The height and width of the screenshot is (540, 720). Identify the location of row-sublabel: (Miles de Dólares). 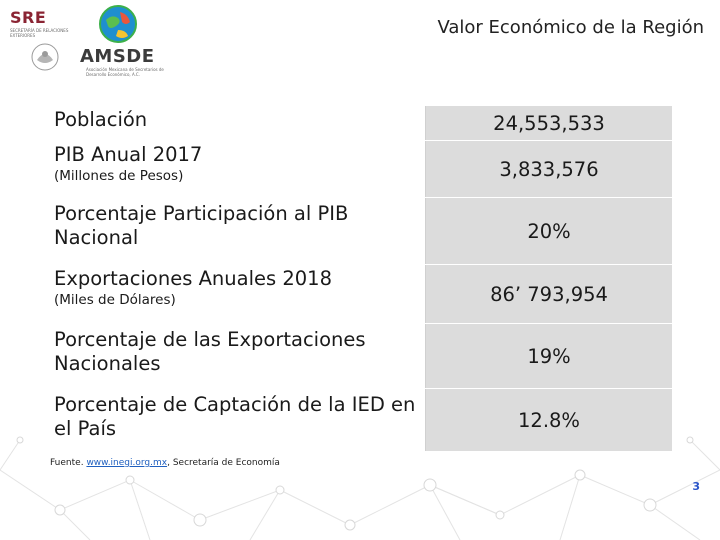
(115, 300).